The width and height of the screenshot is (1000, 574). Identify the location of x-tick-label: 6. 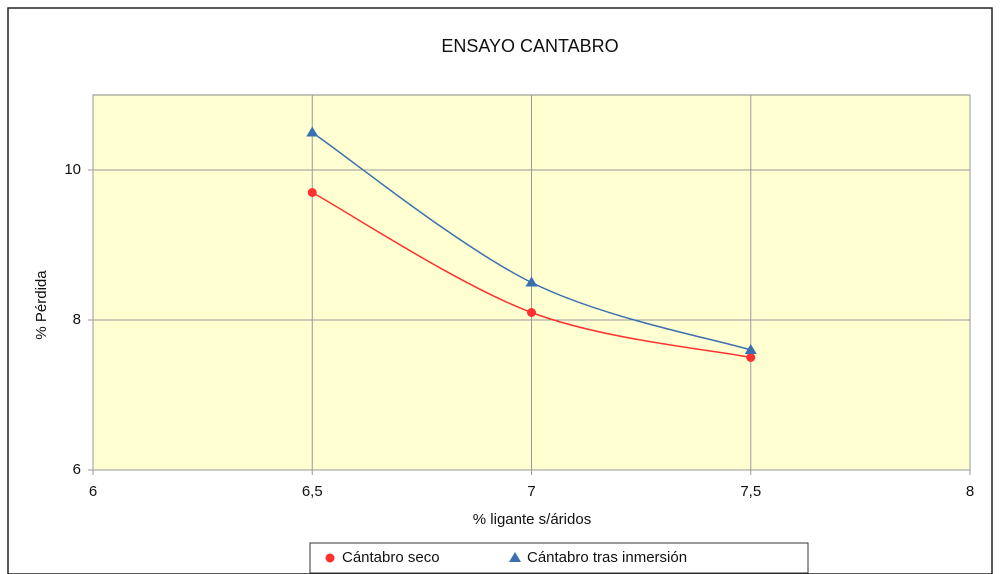
(93, 491).